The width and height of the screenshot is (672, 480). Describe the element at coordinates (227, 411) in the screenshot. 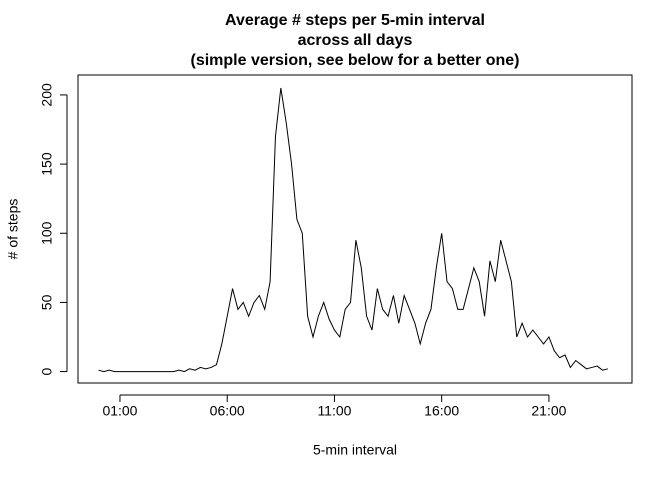

I see `x-tick-label: 06:00` at that location.